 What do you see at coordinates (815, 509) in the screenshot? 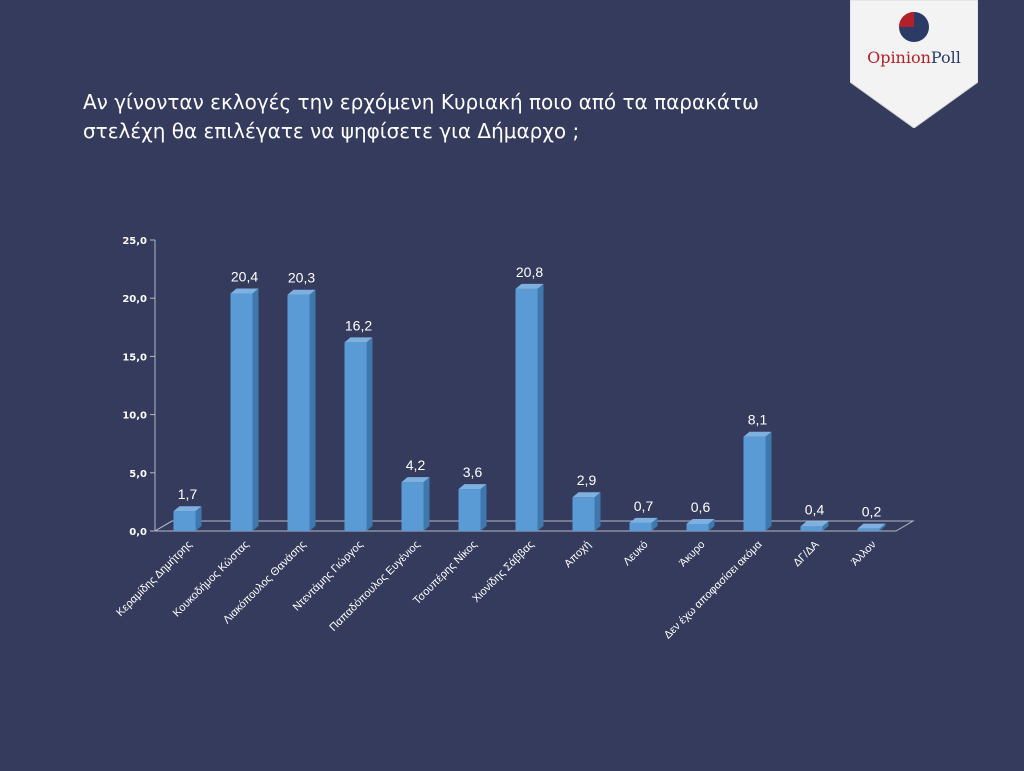
I see `data-label: 0,4` at bounding box center [815, 509].